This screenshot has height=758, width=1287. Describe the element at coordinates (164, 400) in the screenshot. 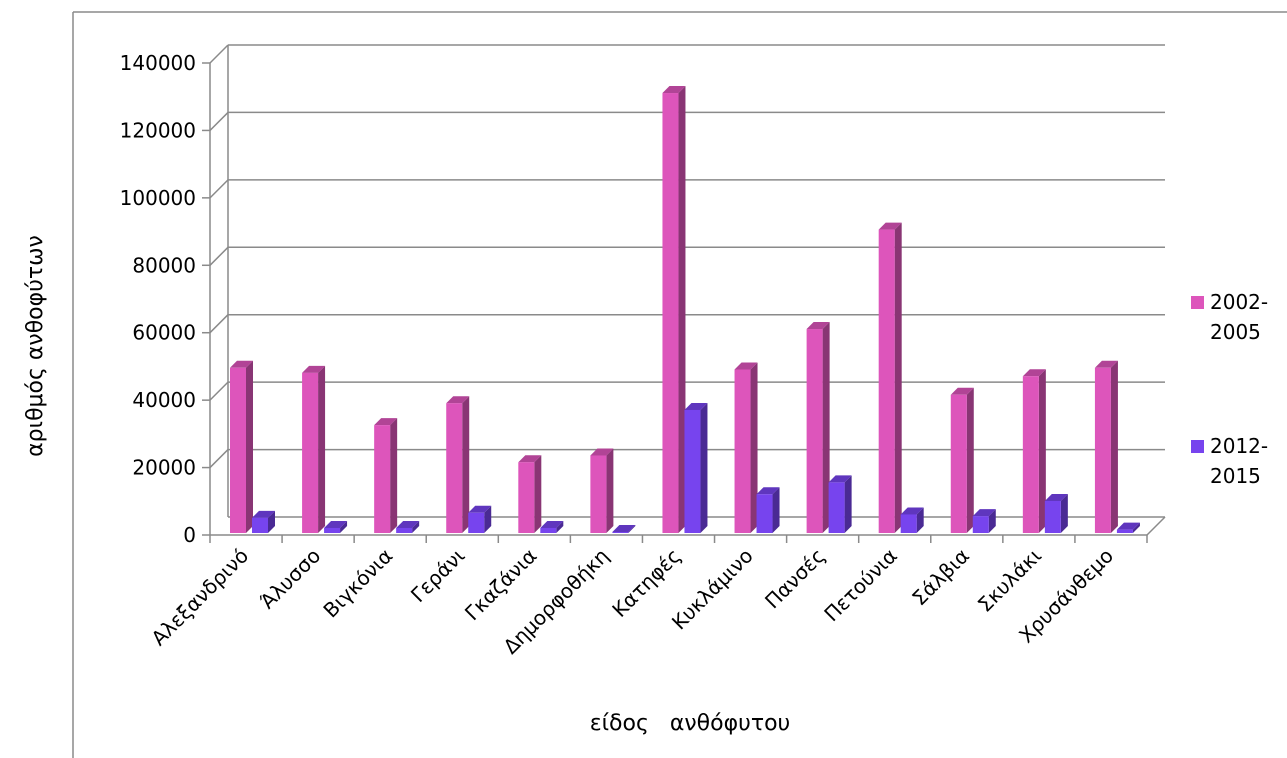

I see `y-tick-label: 40000` at that location.